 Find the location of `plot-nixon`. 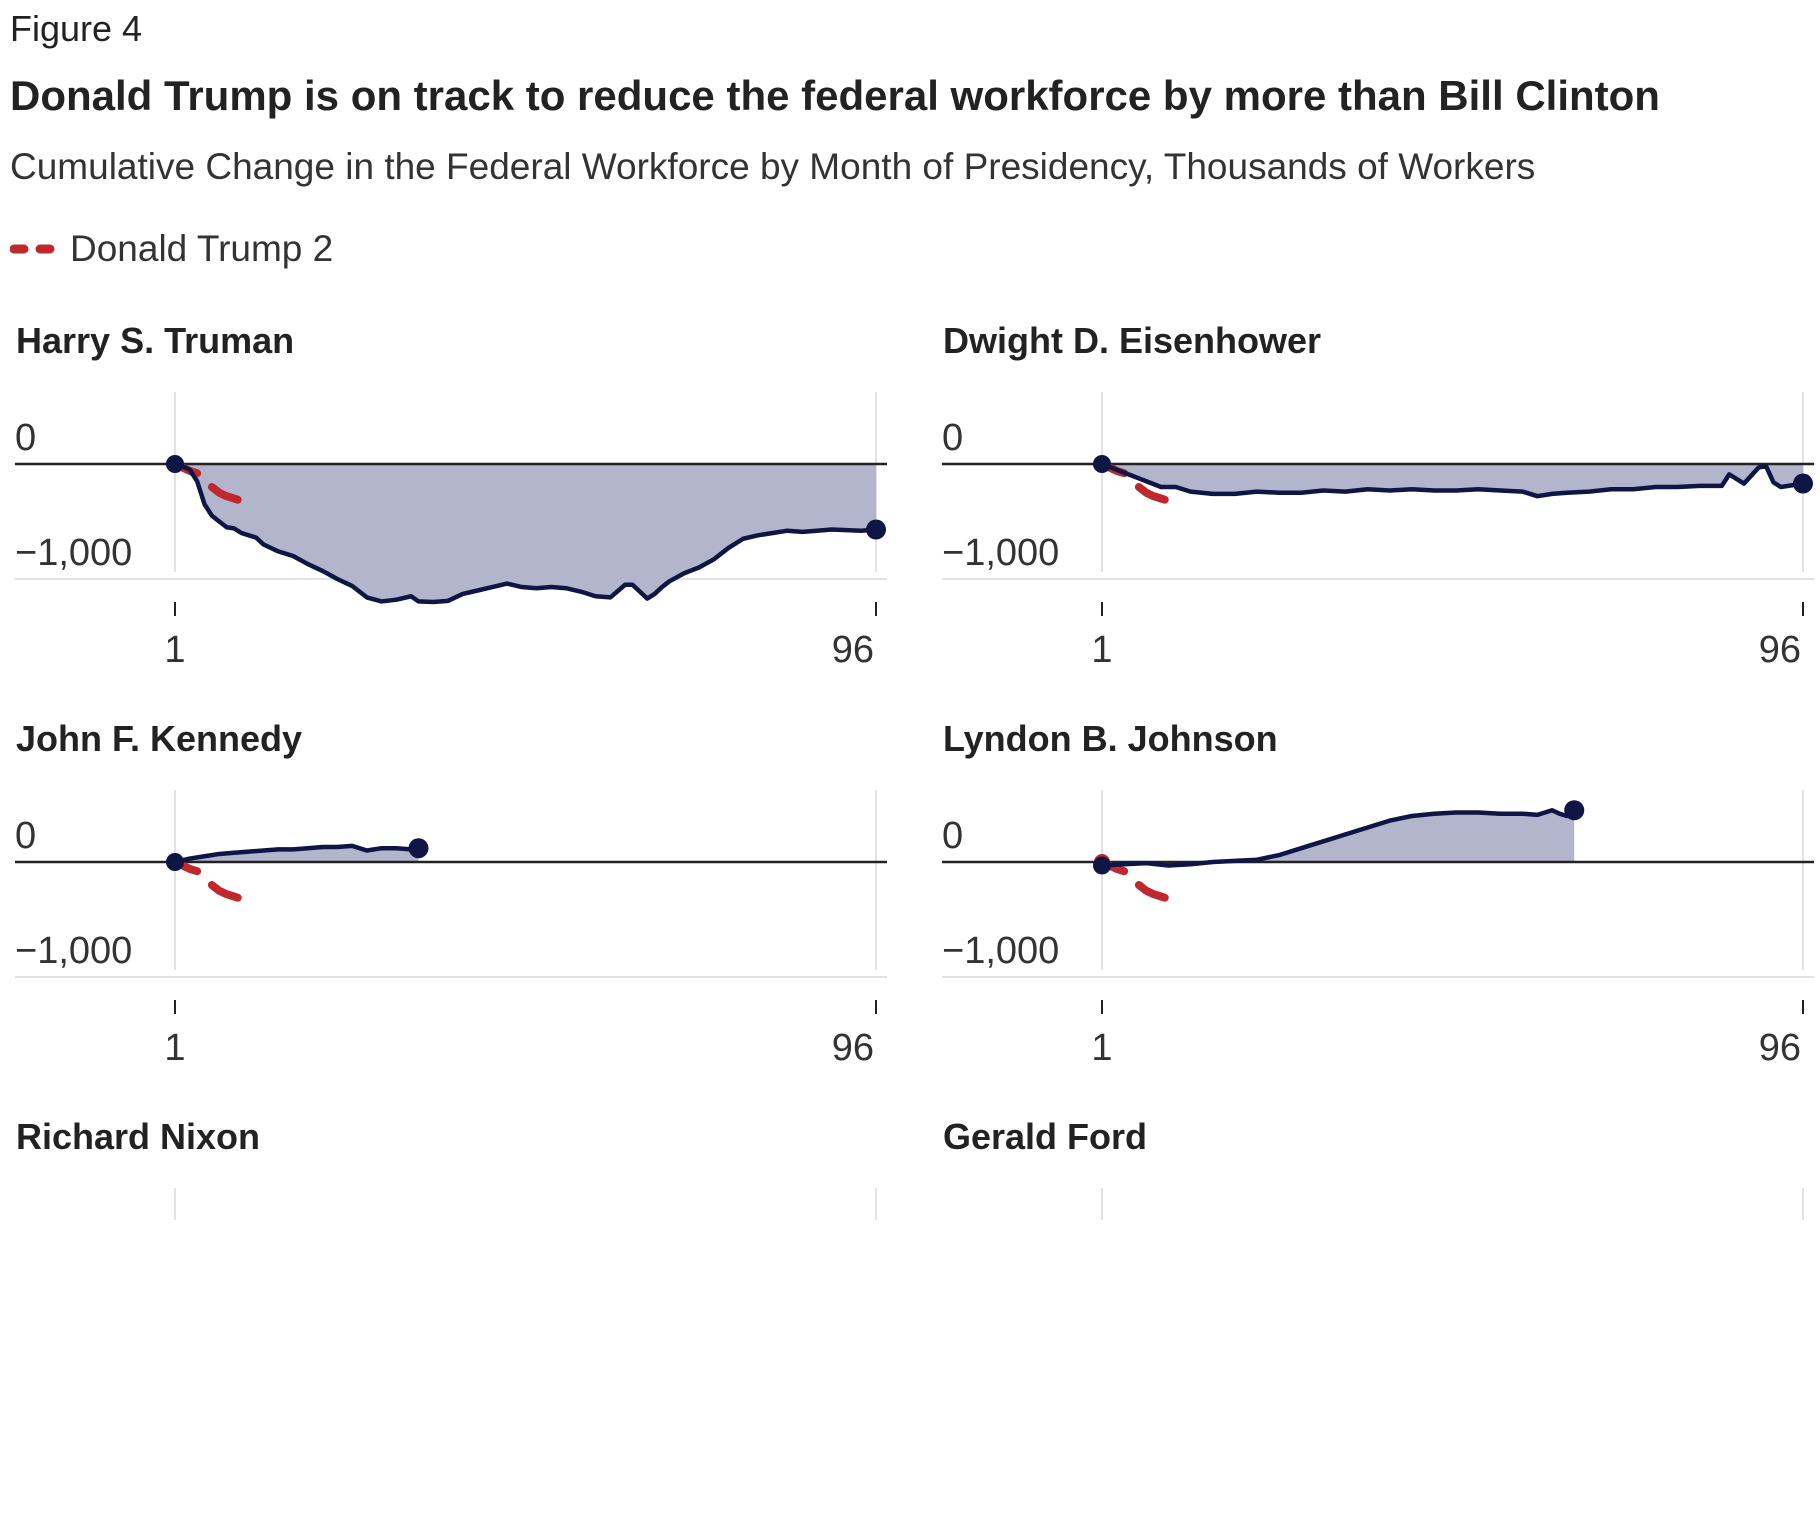

plot-nixon is located at coordinates (525, 1204).